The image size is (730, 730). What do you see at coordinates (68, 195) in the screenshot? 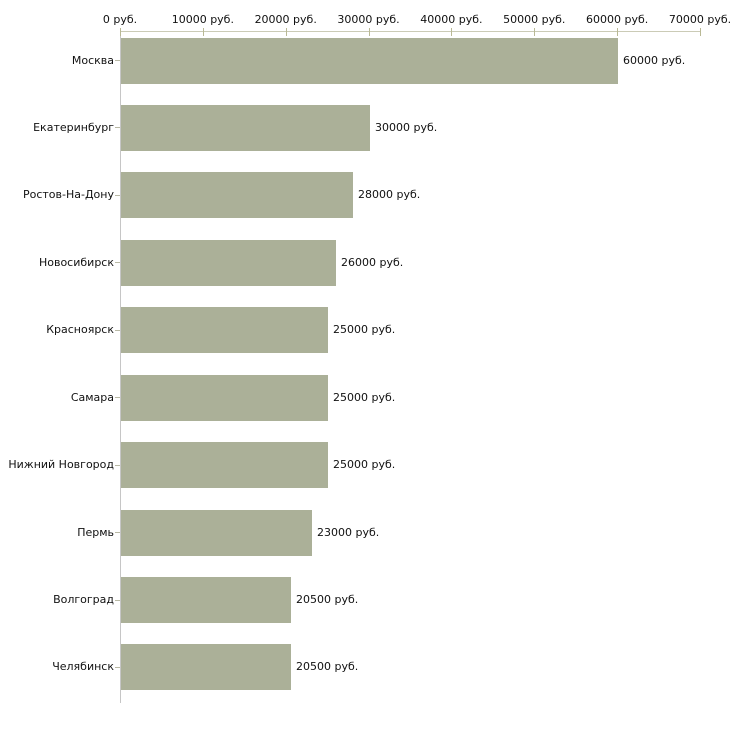
I see `category-label: Ростов-На-Дону` at bounding box center [68, 195].